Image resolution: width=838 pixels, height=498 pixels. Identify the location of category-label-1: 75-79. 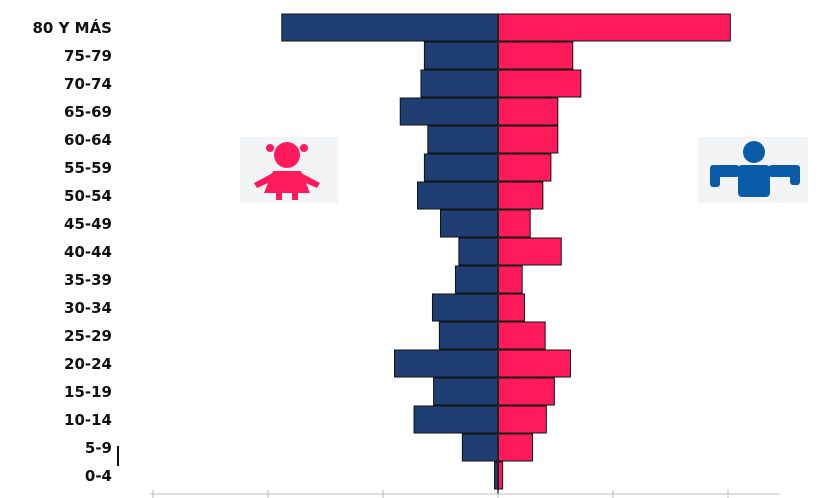
(88, 56).